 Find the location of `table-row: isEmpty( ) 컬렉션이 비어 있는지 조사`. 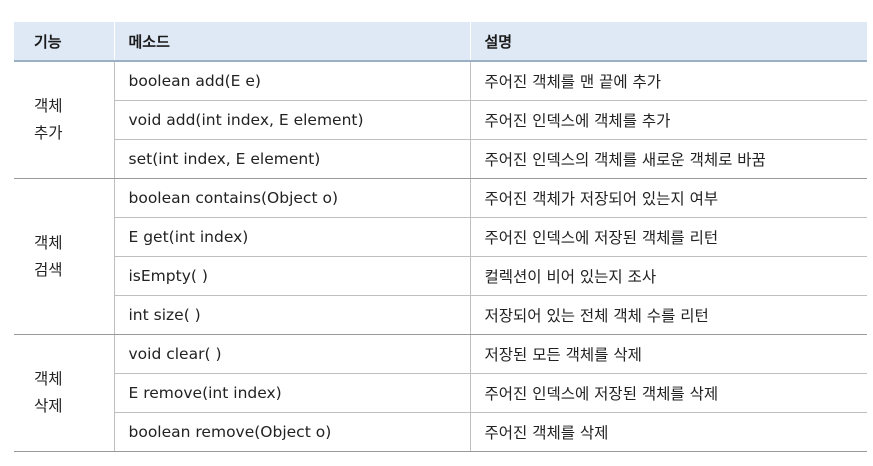

table-row: isEmpty( ) 컬렉션이 비어 있는지 조사 is located at coordinates (440, 276).